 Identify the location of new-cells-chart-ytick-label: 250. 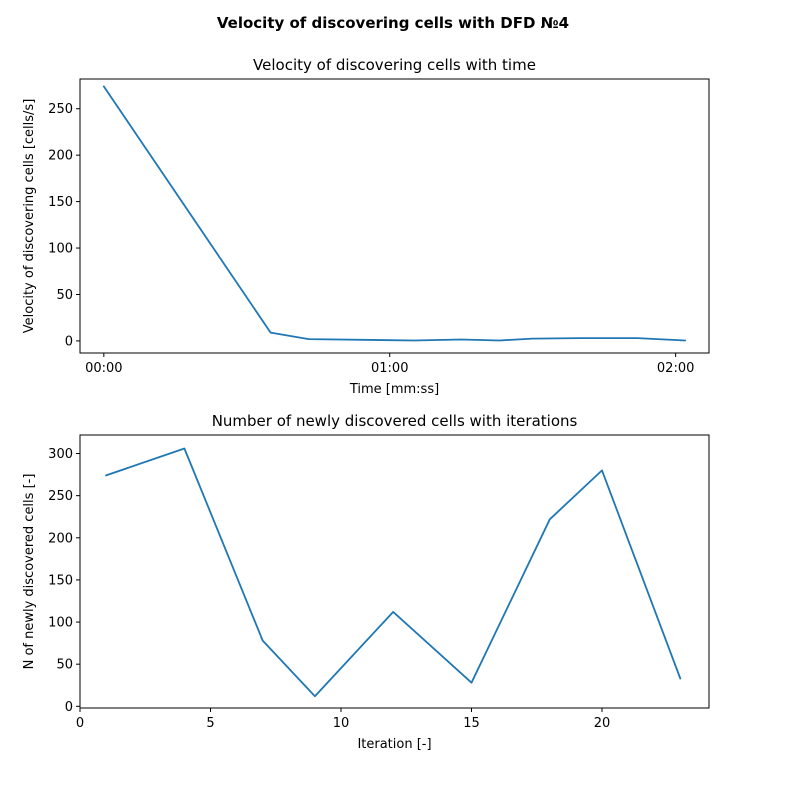
(60, 496).